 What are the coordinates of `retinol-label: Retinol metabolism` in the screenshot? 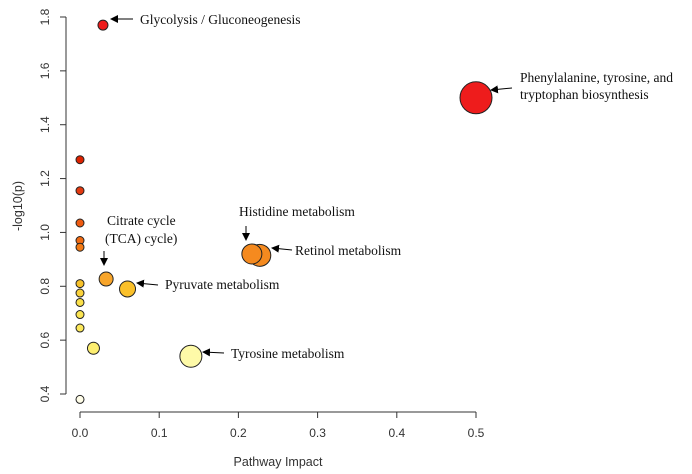 It's located at (348, 250).